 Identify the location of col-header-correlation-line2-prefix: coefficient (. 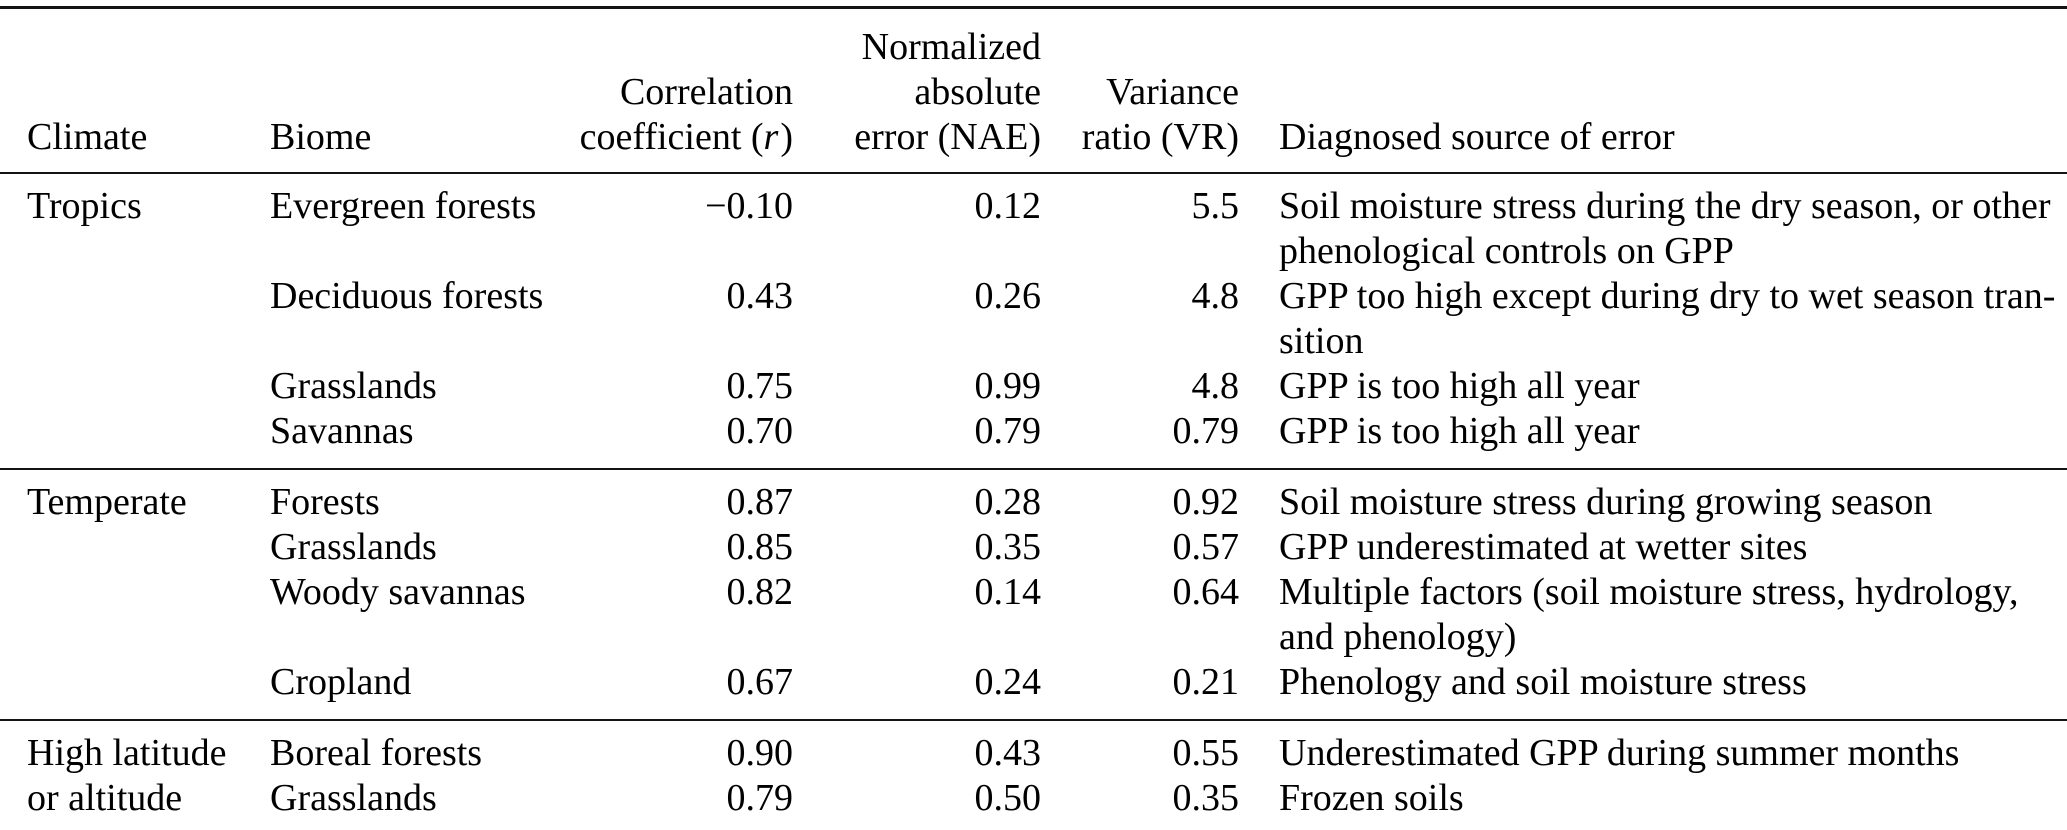
(671, 137).